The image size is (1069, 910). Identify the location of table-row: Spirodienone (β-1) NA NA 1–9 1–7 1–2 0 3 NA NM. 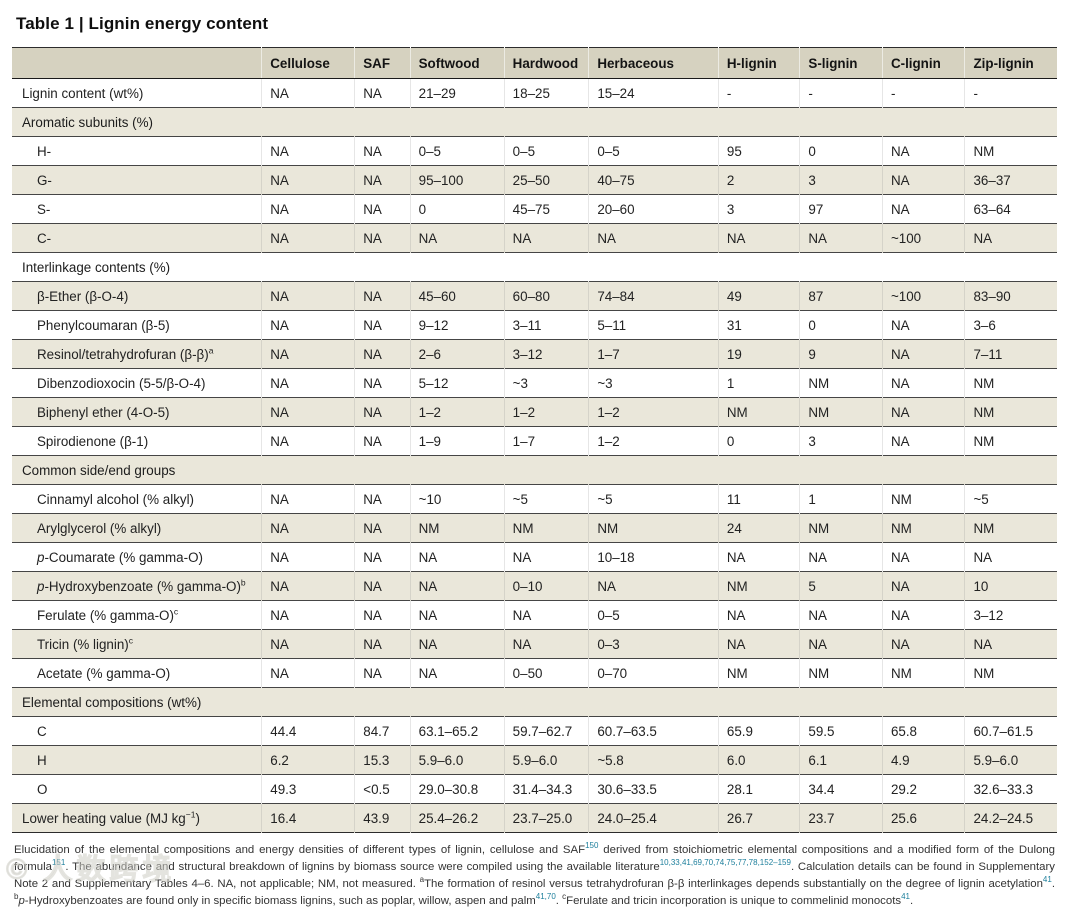
(534, 441).